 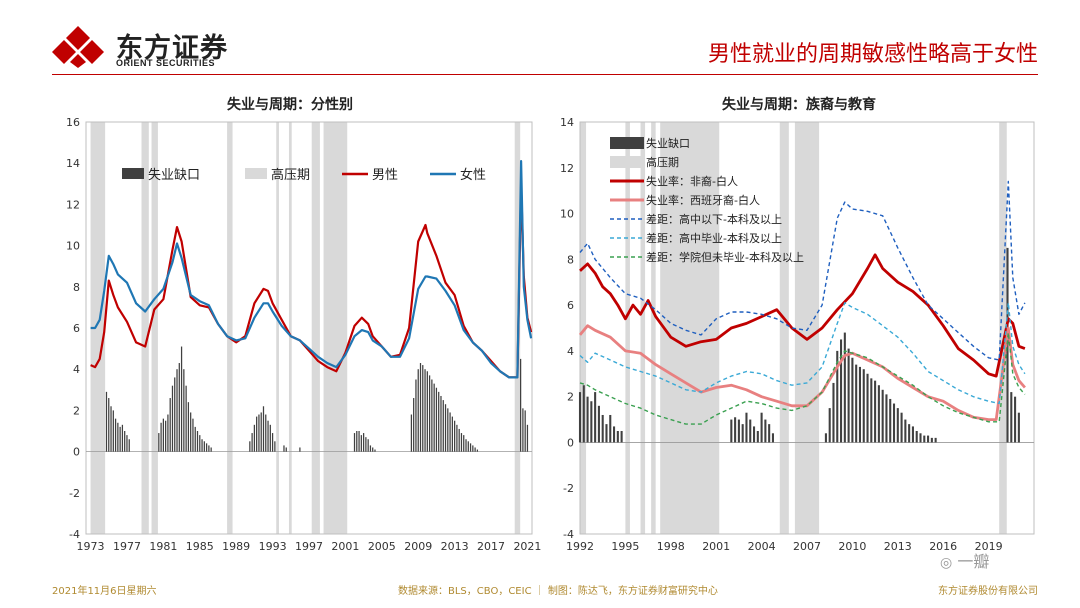 What do you see at coordinates (309, 546) in the screenshot?
I see `x-tick-label: 1997` at bounding box center [309, 546].